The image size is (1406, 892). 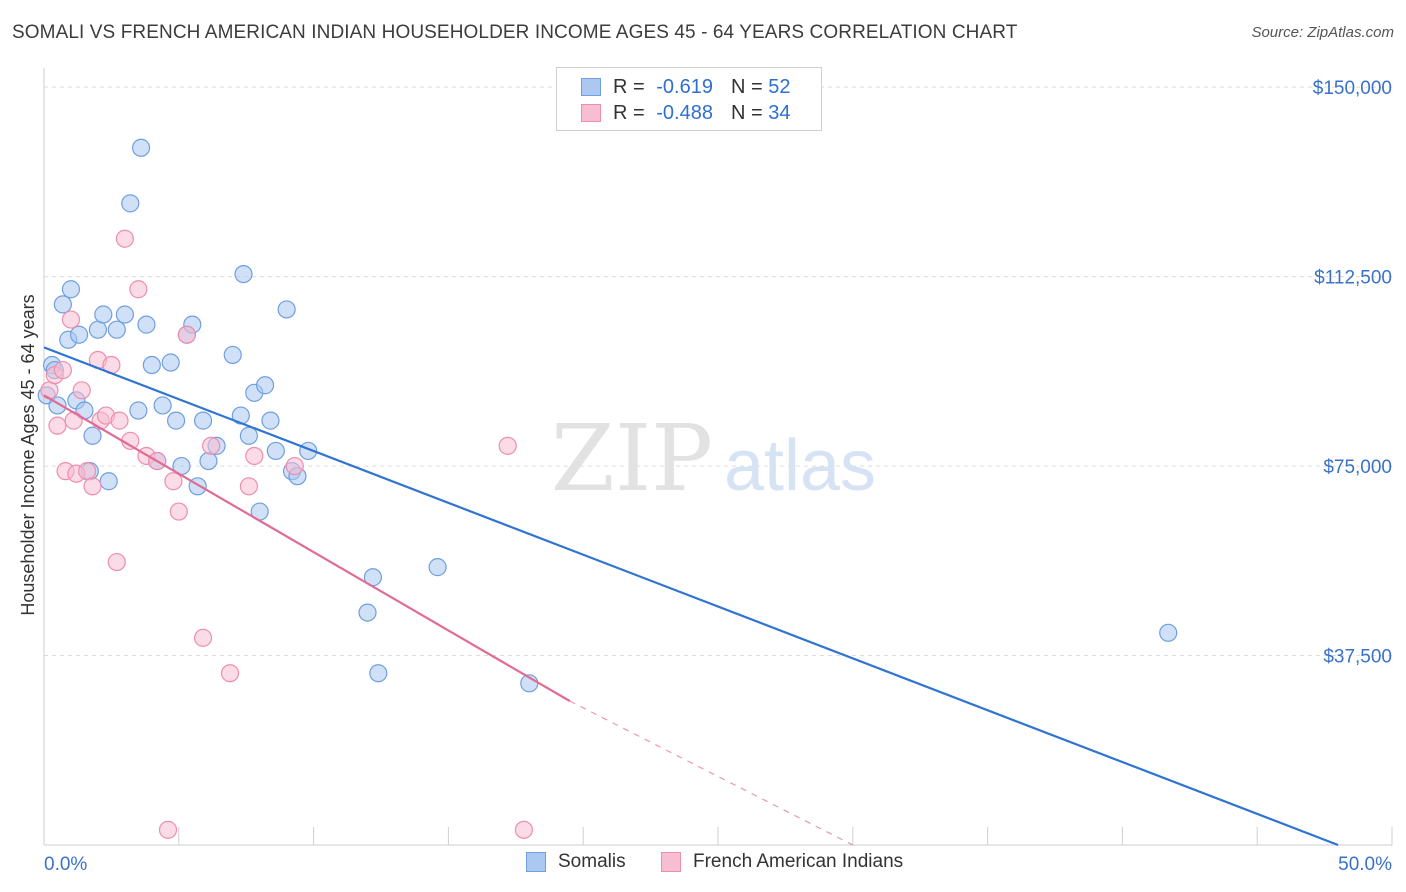 What do you see at coordinates (1357, 657) in the screenshot?
I see `y-tick-label: $37,500` at bounding box center [1357, 657].